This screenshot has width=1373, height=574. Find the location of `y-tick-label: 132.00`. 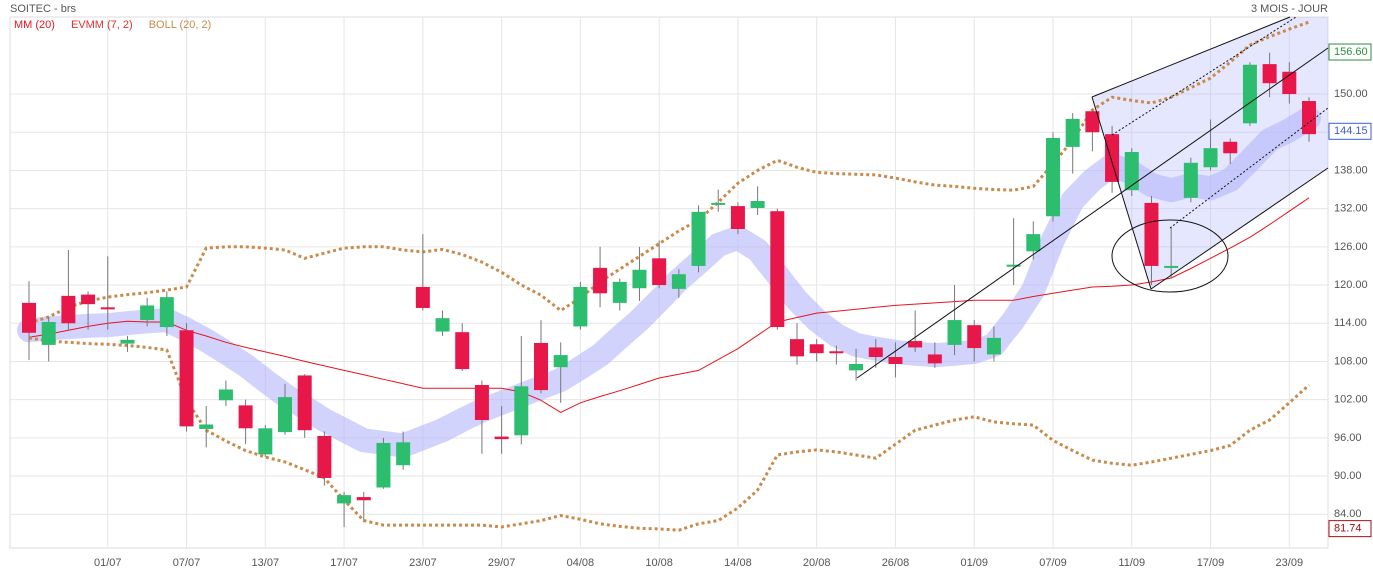

y-tick-label: 132.00 is located at coordinates (1351, 209).